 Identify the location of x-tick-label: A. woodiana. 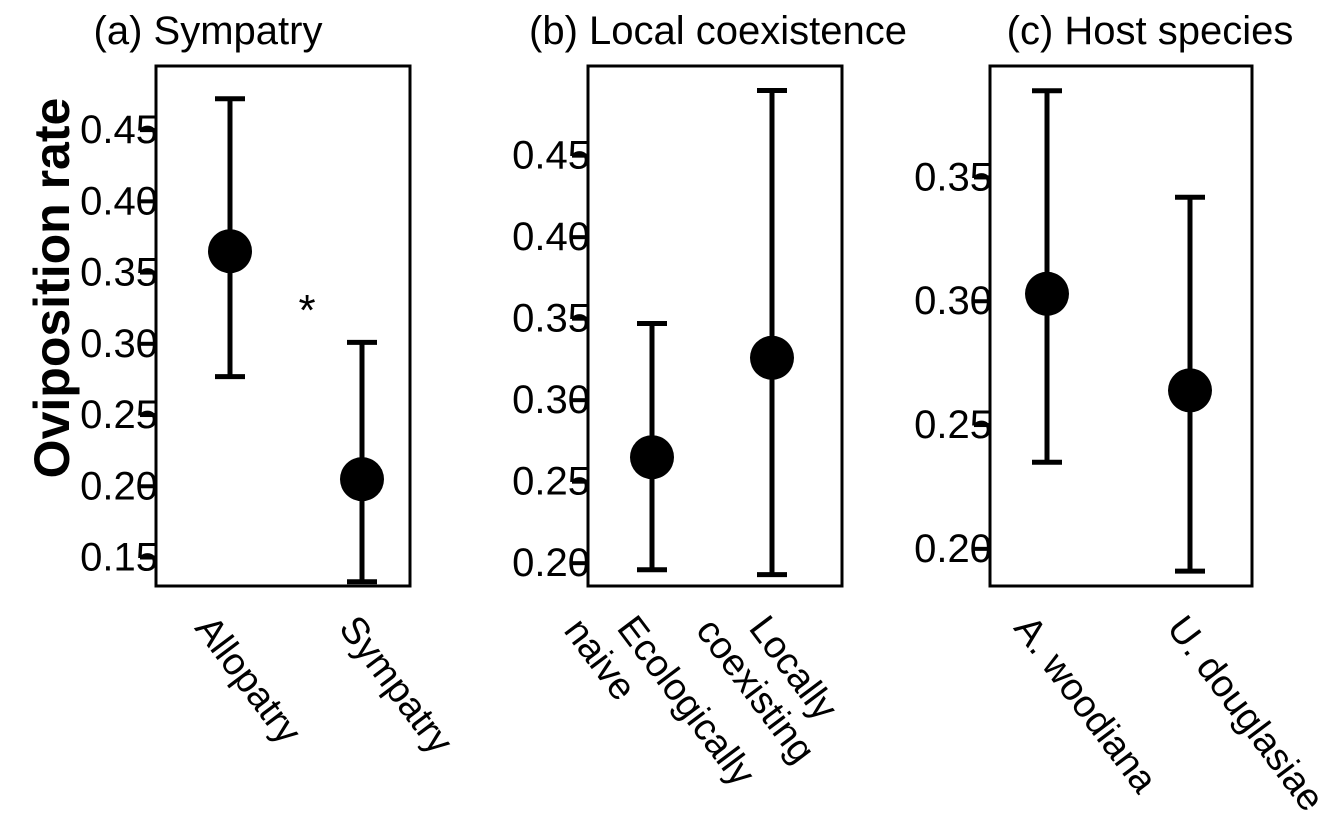
(1086, 704).